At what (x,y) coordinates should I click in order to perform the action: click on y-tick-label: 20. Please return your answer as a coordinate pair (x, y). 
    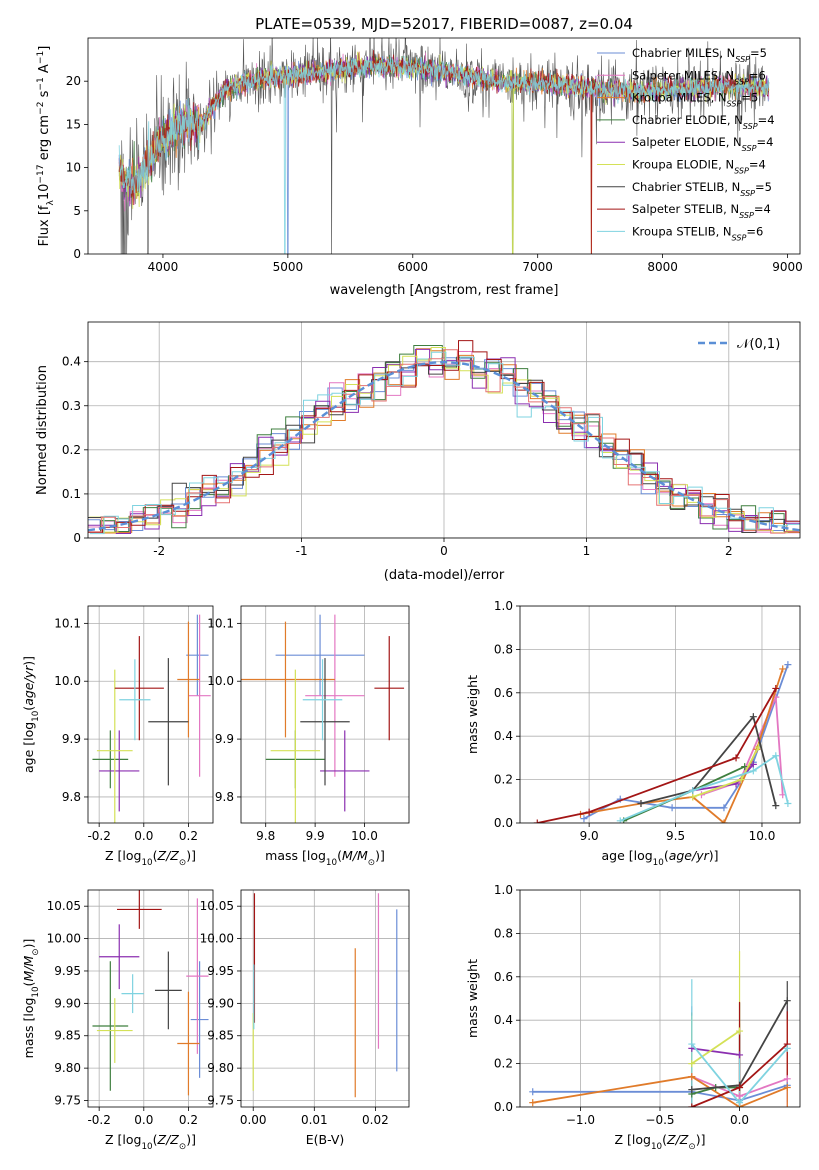
    Looking at the image, I should click on (73, 81).